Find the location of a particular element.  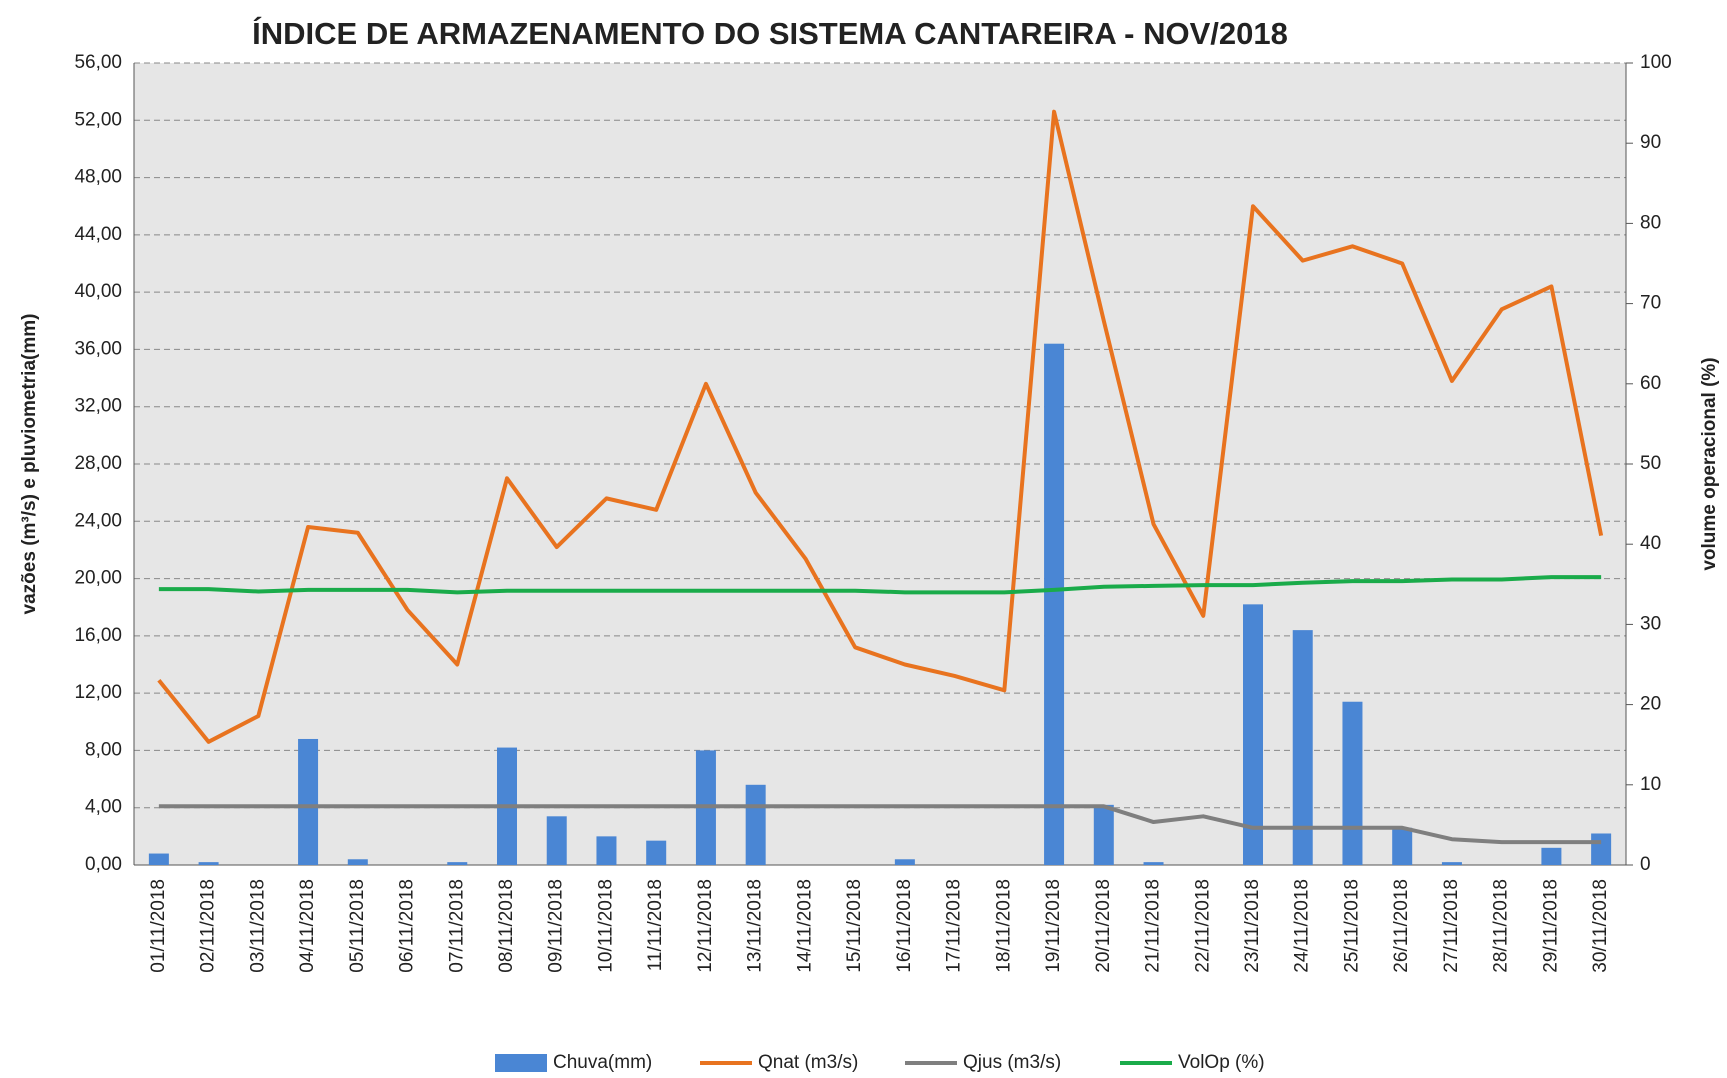

y2-tick-label: 20 is located at coordinates (1650, 704).